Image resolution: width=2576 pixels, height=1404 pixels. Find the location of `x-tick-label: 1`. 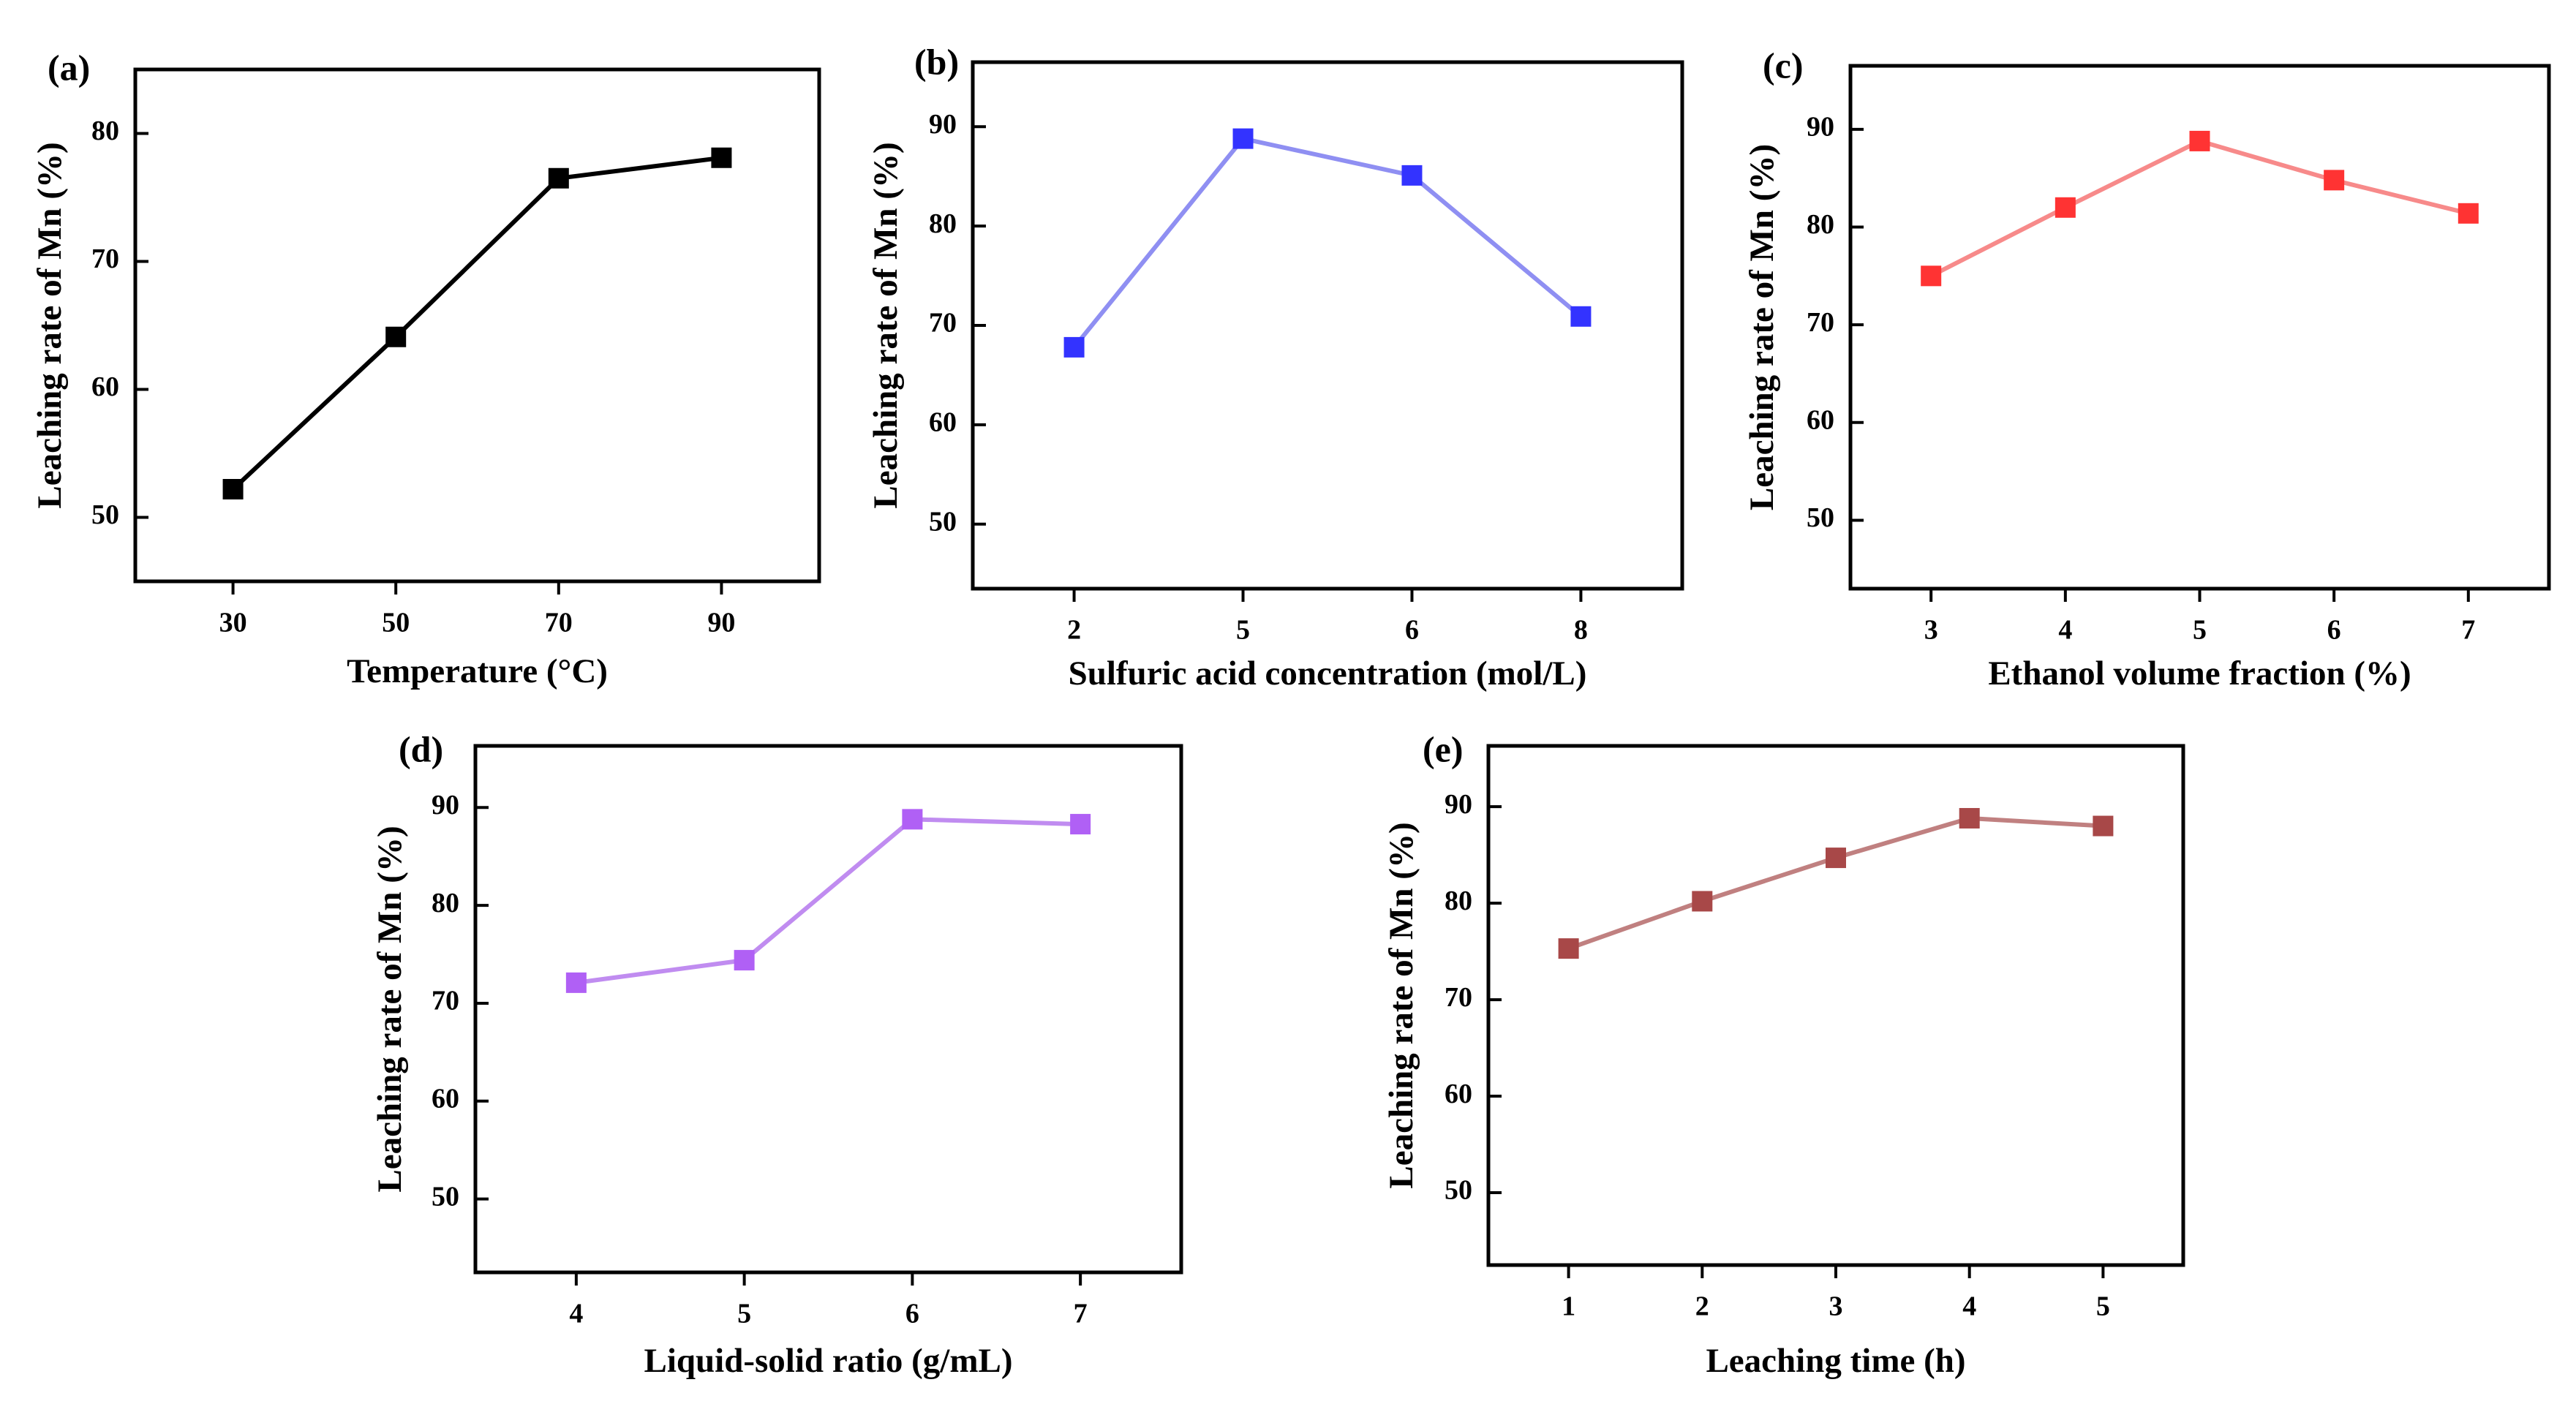

x-tick-label: 1 is located at coordinates (1568, 1306).